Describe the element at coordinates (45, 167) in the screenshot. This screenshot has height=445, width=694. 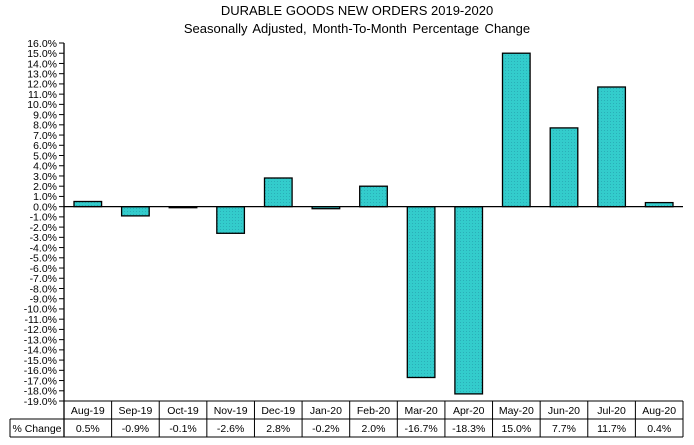
I see `y-tick-label: 4.0%` at that location.